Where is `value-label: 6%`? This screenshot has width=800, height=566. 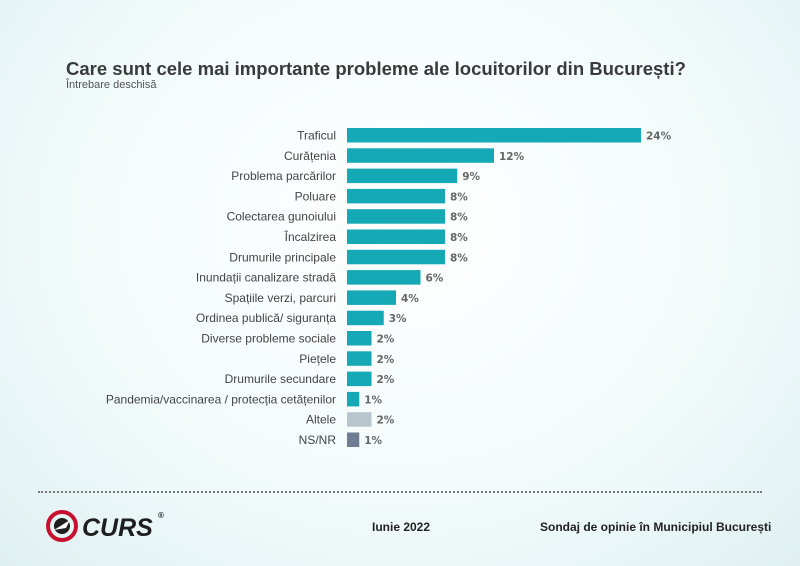
value-label: 6% is located at coordinates (435, 279).